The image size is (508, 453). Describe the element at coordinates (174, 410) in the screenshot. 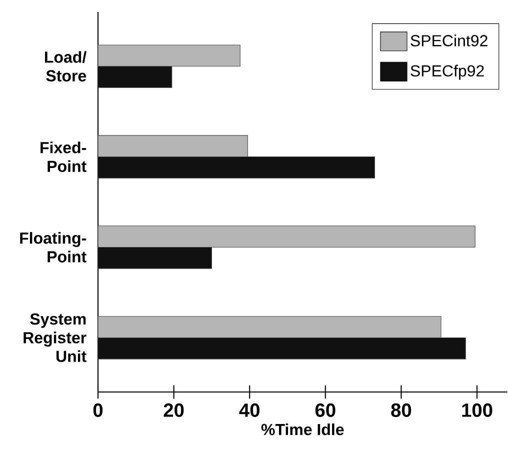

I see `x-tick-label: 20` at that location.